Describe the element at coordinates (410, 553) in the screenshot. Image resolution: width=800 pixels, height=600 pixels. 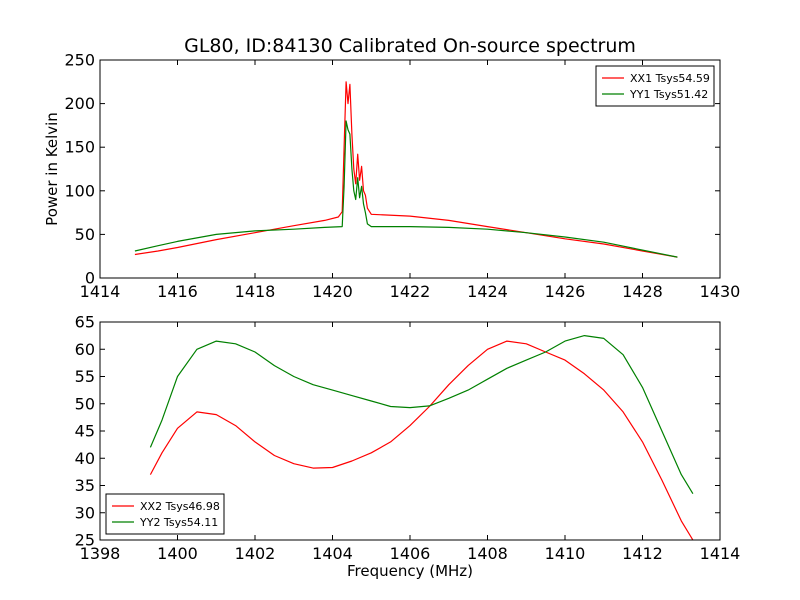
I see `x-tick-label: 1406` at that location.